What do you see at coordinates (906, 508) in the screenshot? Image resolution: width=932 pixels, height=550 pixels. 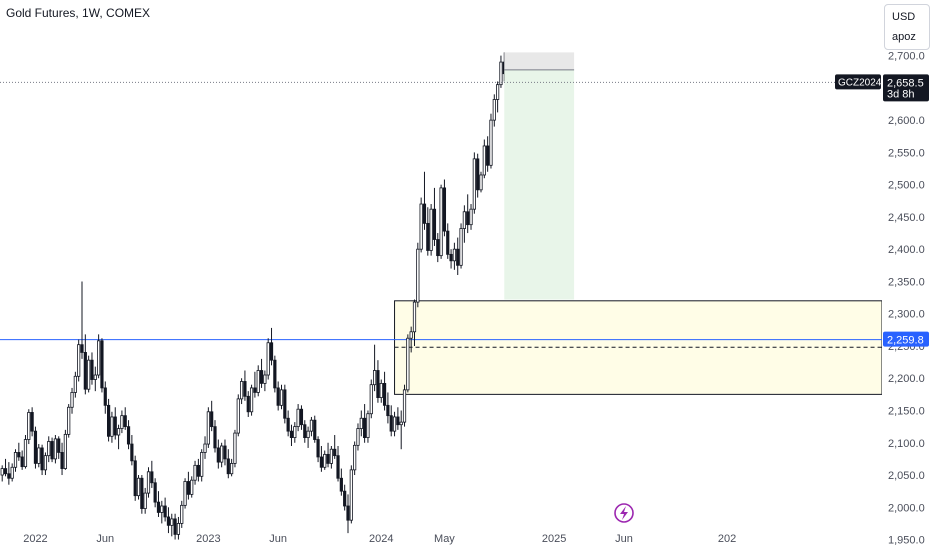 I see `y-tick-label: 2,000.0` at bounding box center [906, 508].